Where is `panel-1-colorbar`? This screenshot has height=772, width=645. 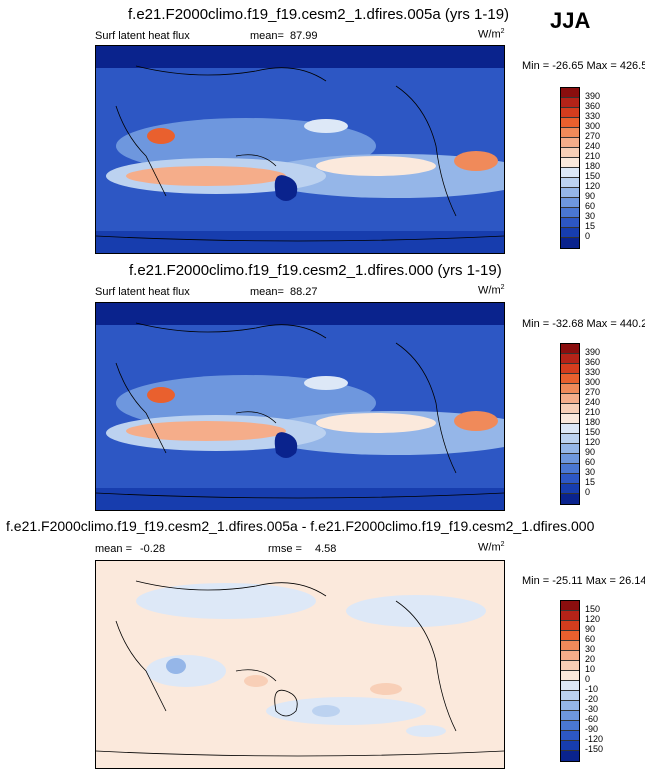
panel-1-colorbar is located at coordinates (570, 168).